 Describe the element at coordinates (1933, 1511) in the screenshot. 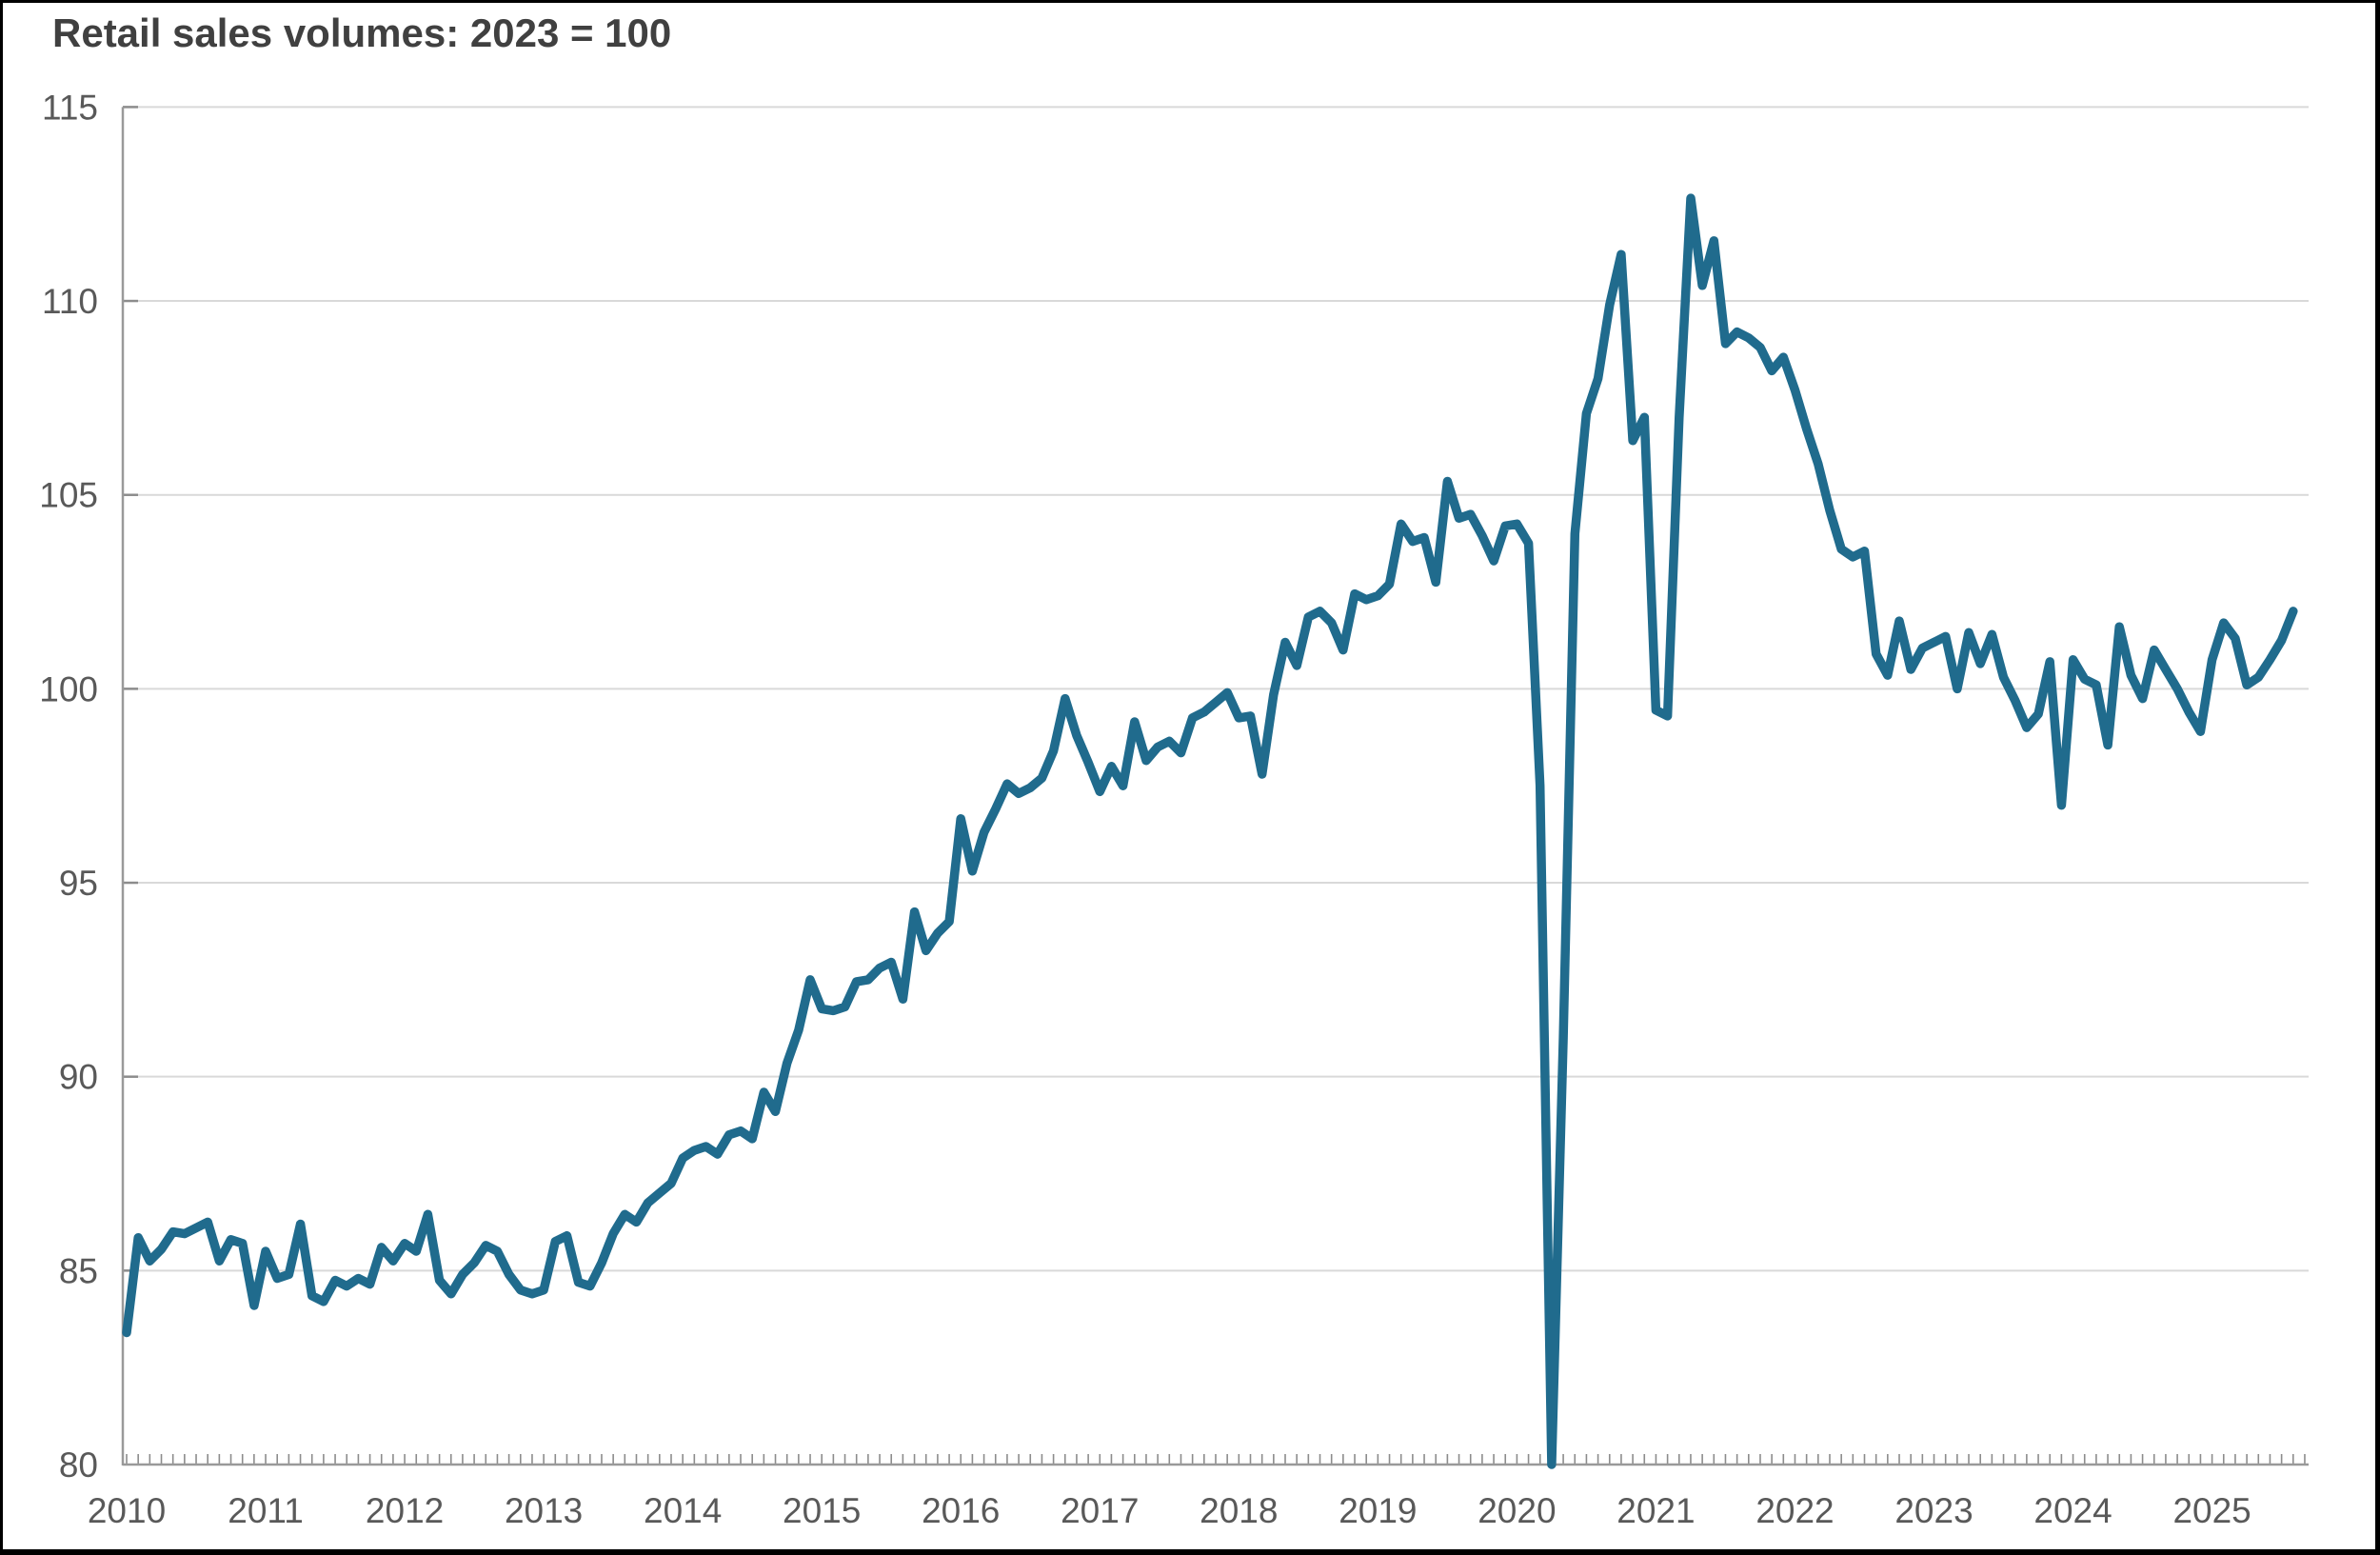

I see `x-axis-label-2023: 2023` at that location.